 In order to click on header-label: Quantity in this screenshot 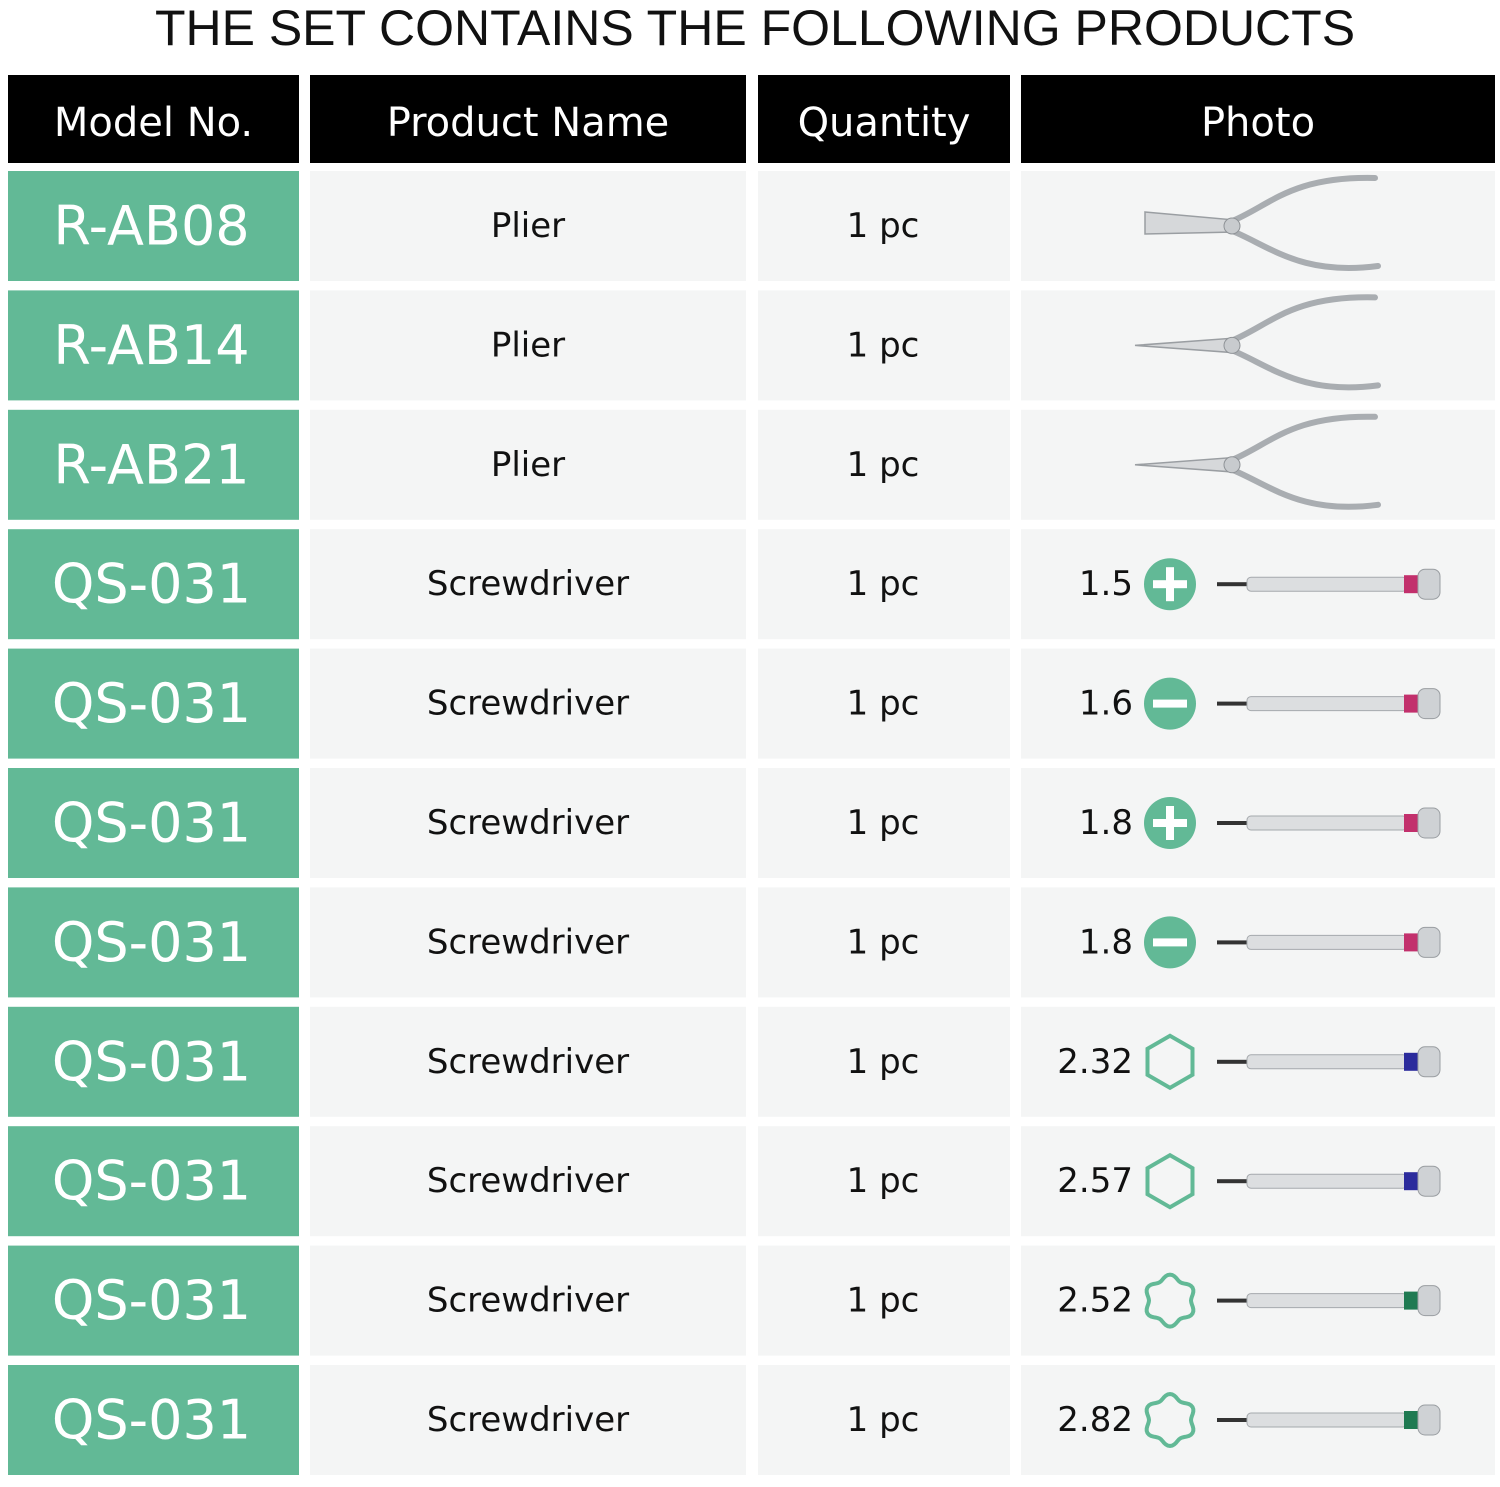, I will do `click(884, 123)`.